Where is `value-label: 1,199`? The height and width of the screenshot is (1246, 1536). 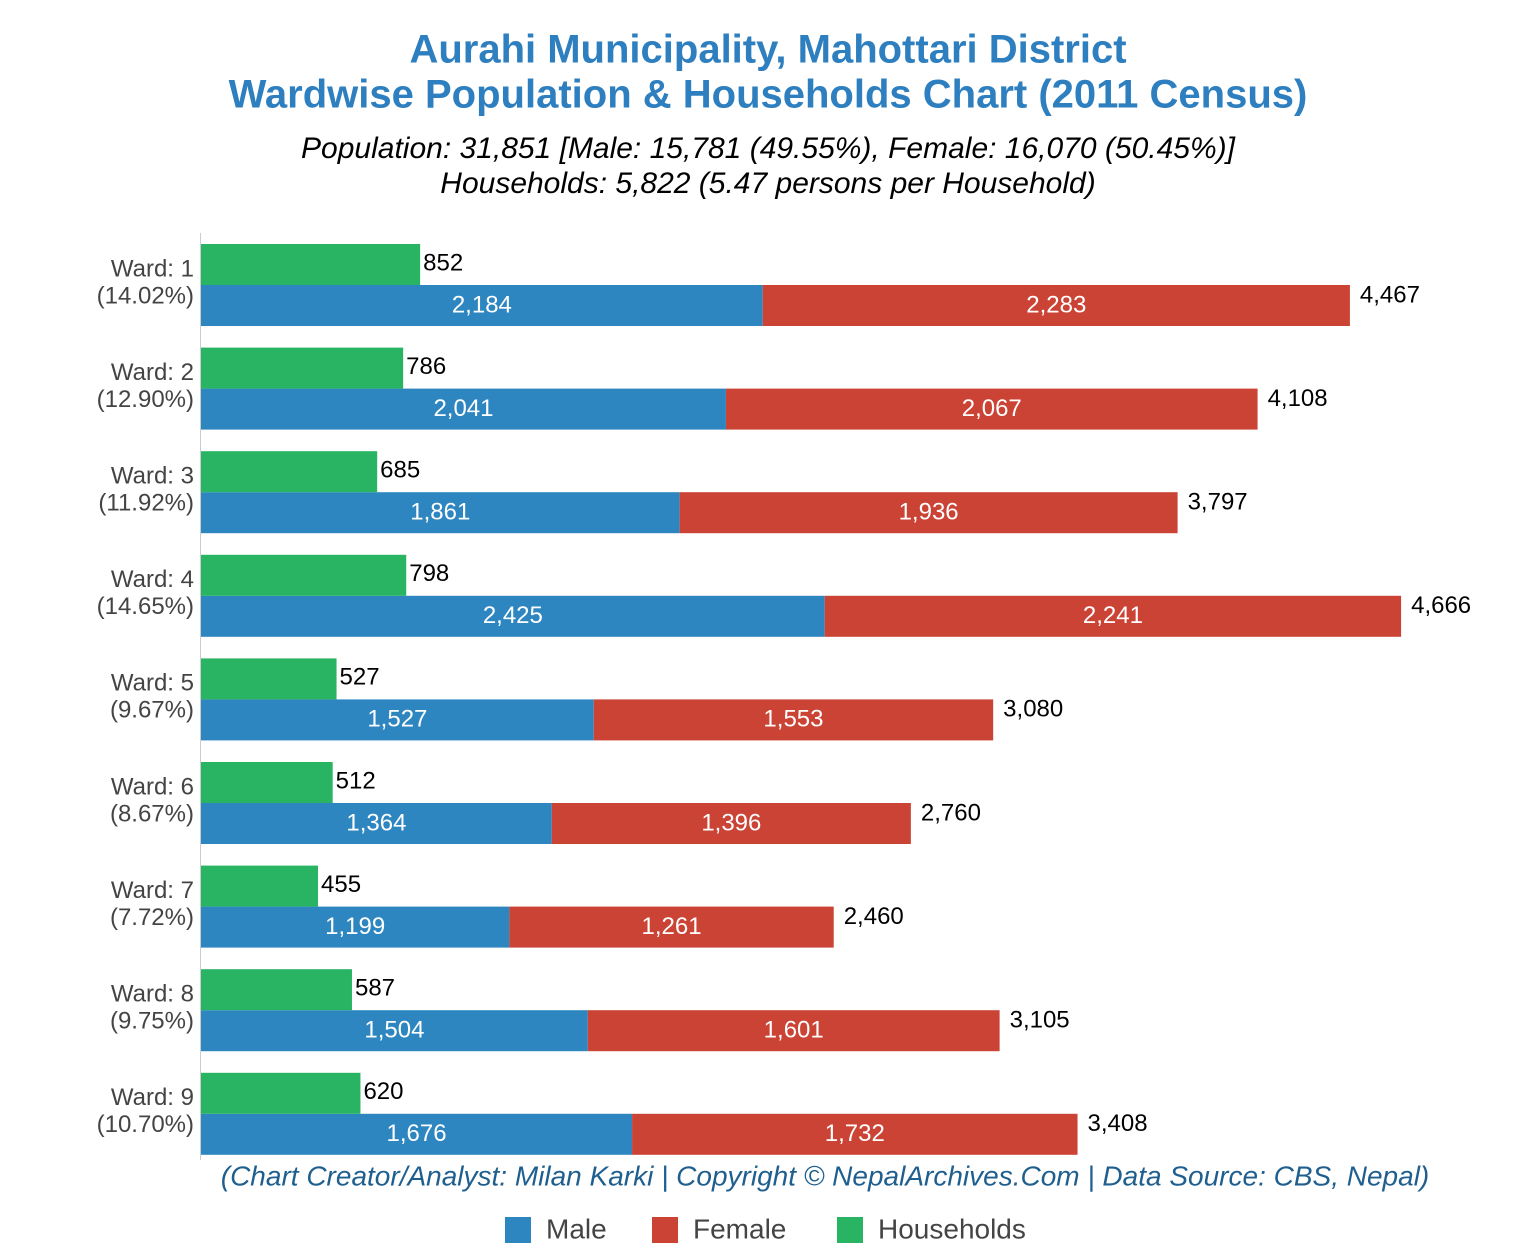
value-label: 1,199 is located at coordinates (355, 926).